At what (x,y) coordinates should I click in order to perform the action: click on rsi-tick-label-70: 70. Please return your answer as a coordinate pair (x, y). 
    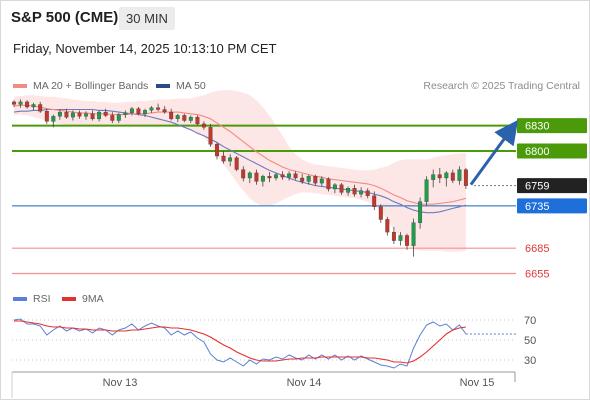
    Looking at the image, I should click on (530, 321).